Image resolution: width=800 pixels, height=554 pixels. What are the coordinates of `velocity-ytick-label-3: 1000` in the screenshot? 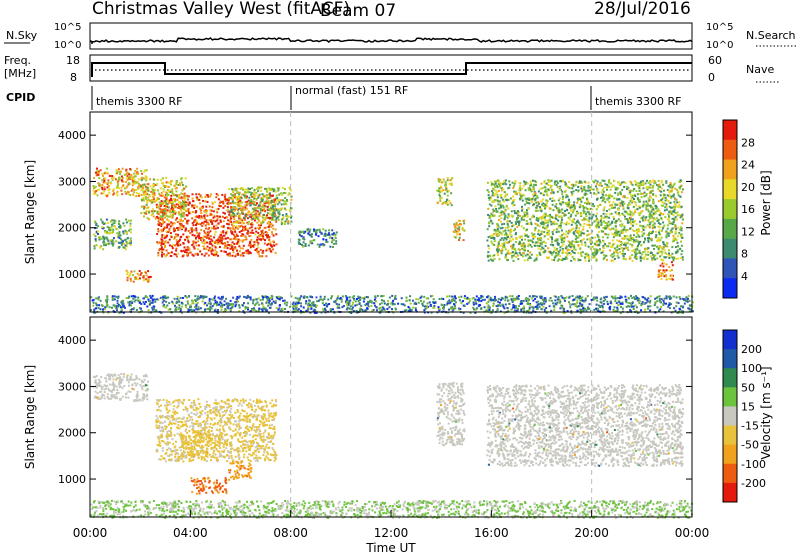 It's located at (72, 479).